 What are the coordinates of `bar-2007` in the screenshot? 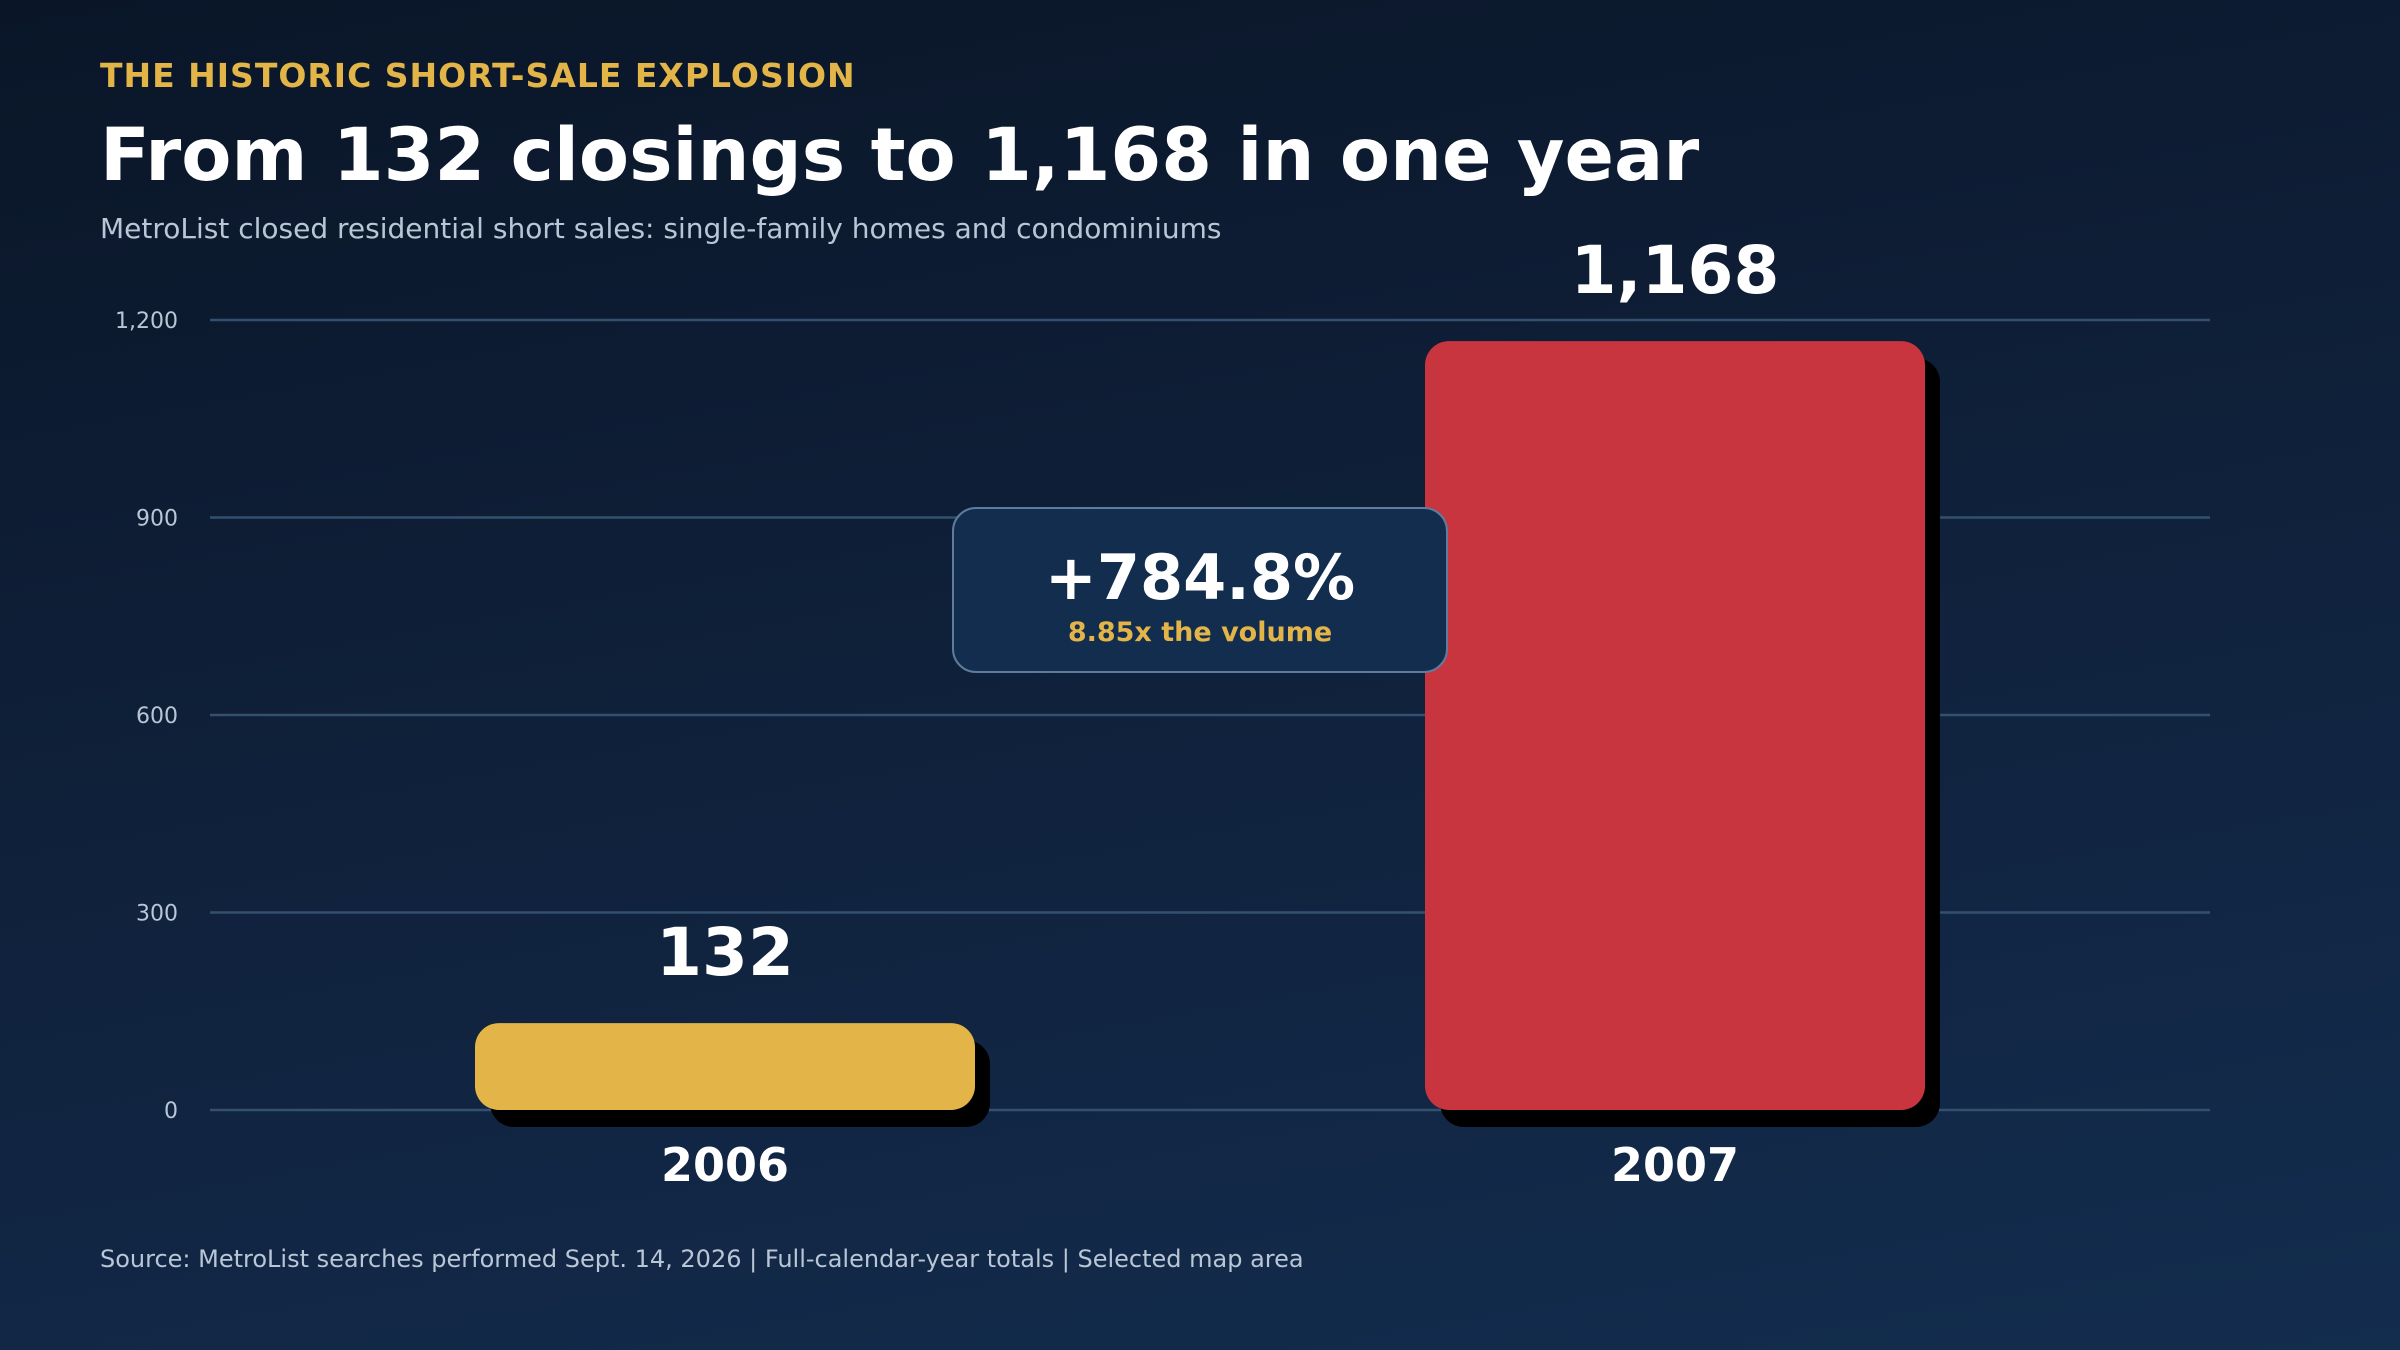 It's located at (1675, 726).